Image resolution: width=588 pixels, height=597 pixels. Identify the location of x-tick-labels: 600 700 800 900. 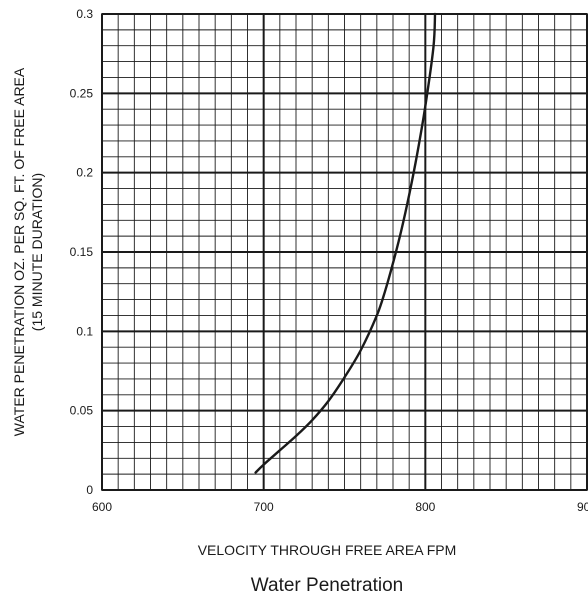
(340, 507).